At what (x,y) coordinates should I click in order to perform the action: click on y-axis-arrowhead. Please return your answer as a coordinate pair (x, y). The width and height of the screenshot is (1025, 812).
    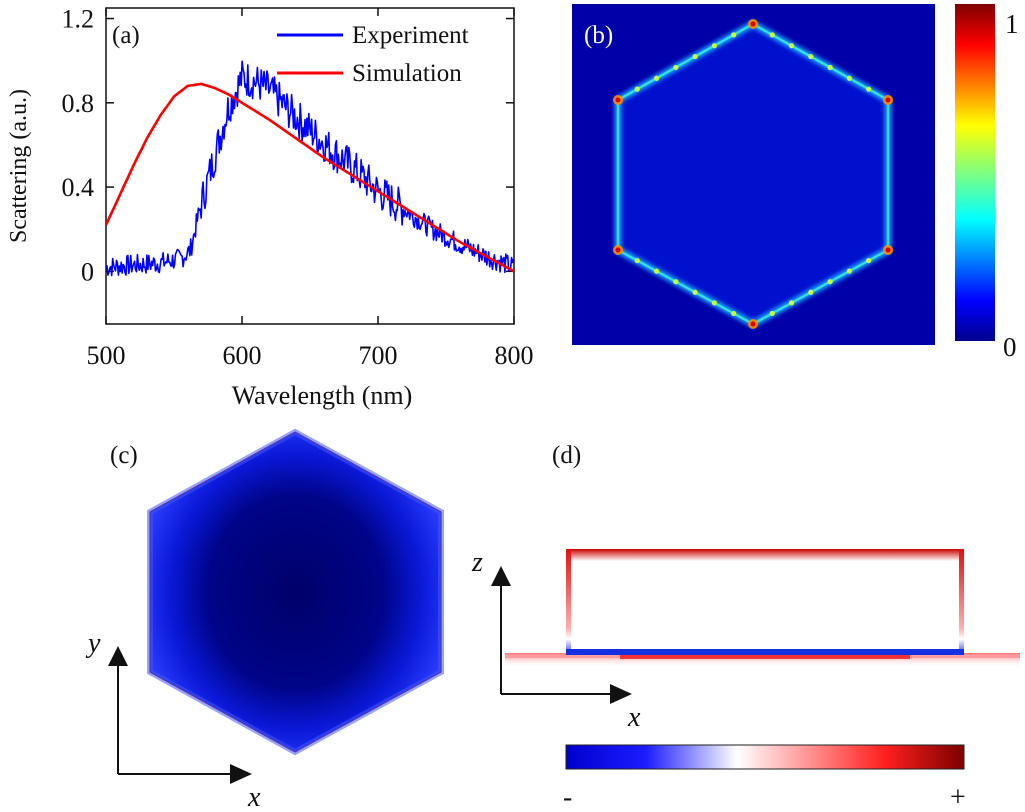
    Looking at the image, I should click on (118, 656).